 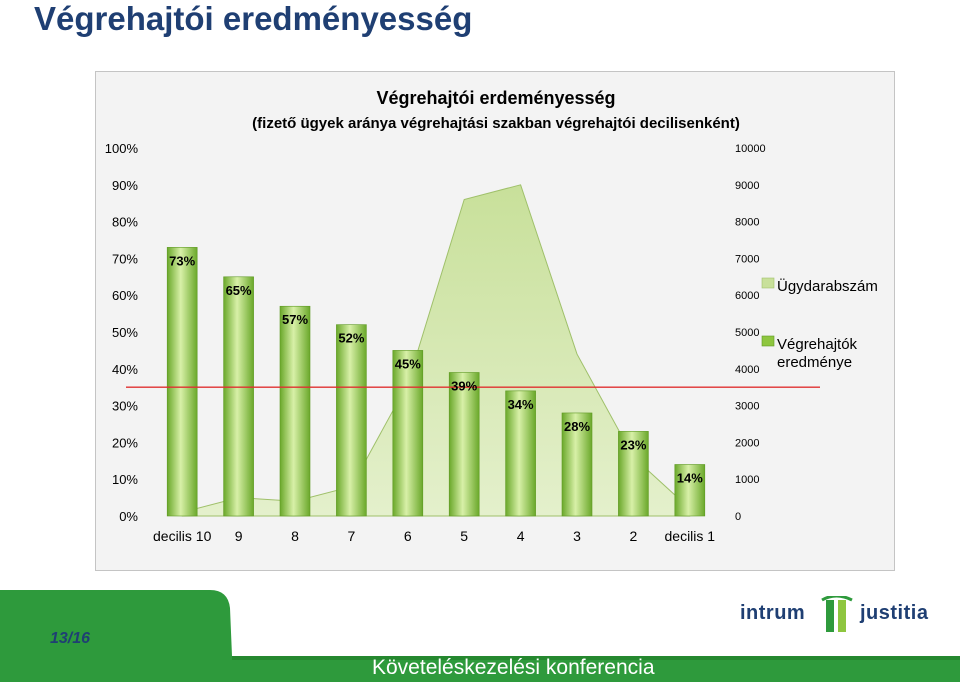 I want to click on data-label: 34%, so click(x=521, y=404).